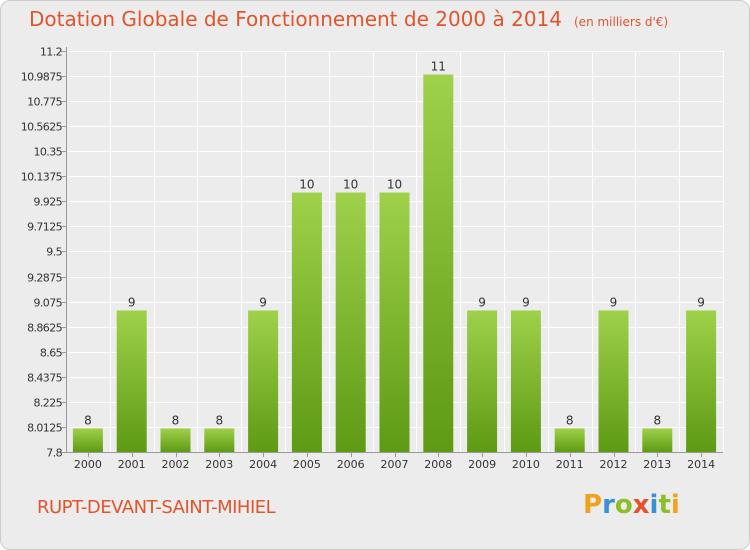 This screenshot has width=750, height=550. Describe the element at coordinates (613, 381) in the screenshot. I see `bar-2012` at that location.